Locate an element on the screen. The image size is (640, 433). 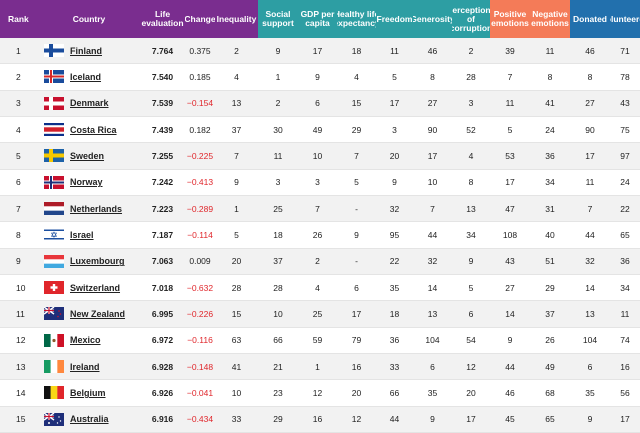
country-name: Finland is located at coordinates (86, 50).